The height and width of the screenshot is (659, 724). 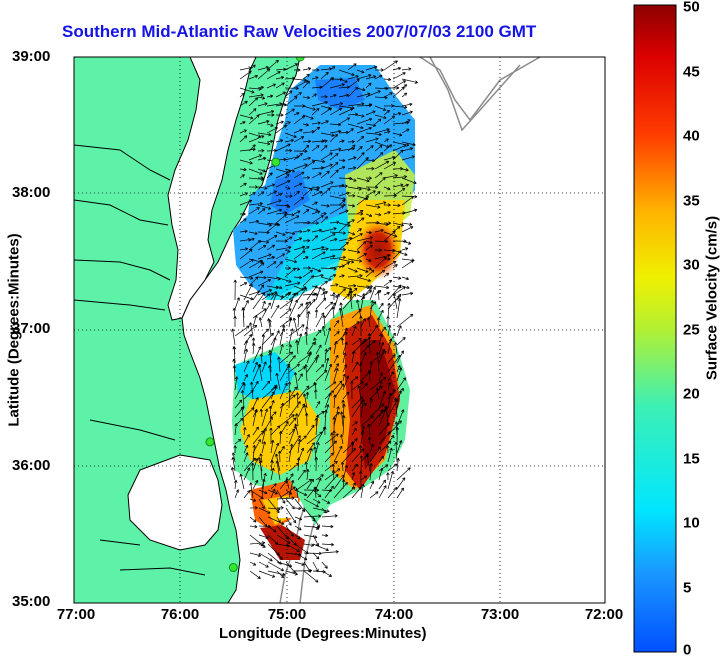 I want to click on x-tick-label: 73:00, so click(x=500, y=614).